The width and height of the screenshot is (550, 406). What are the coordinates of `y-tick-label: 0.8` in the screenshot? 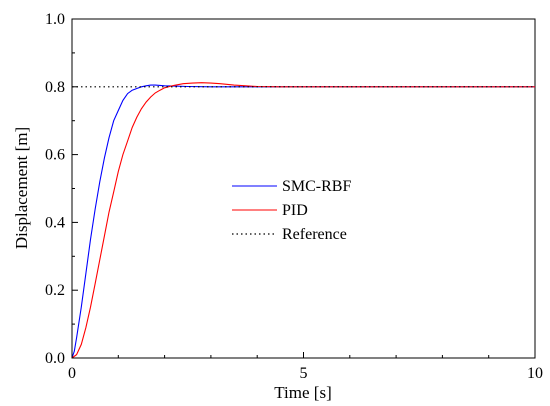 It's located at (55, 87).